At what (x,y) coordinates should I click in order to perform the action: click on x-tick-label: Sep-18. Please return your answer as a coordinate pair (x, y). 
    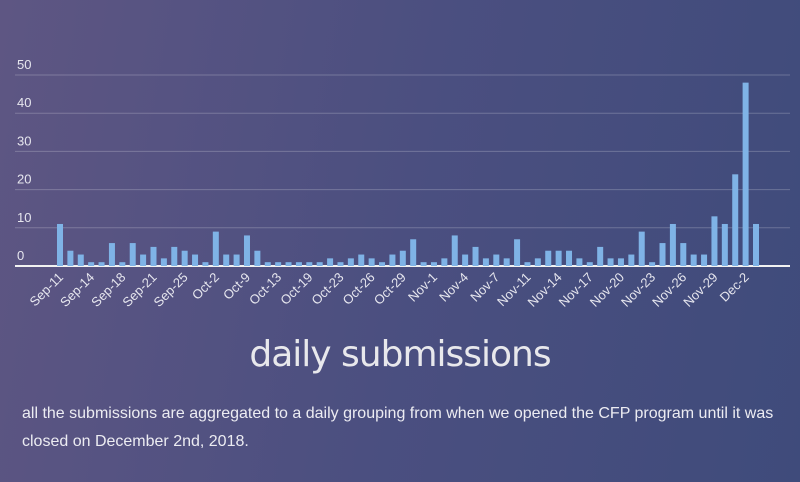
    Looking at the image, I should click on (108, 290).